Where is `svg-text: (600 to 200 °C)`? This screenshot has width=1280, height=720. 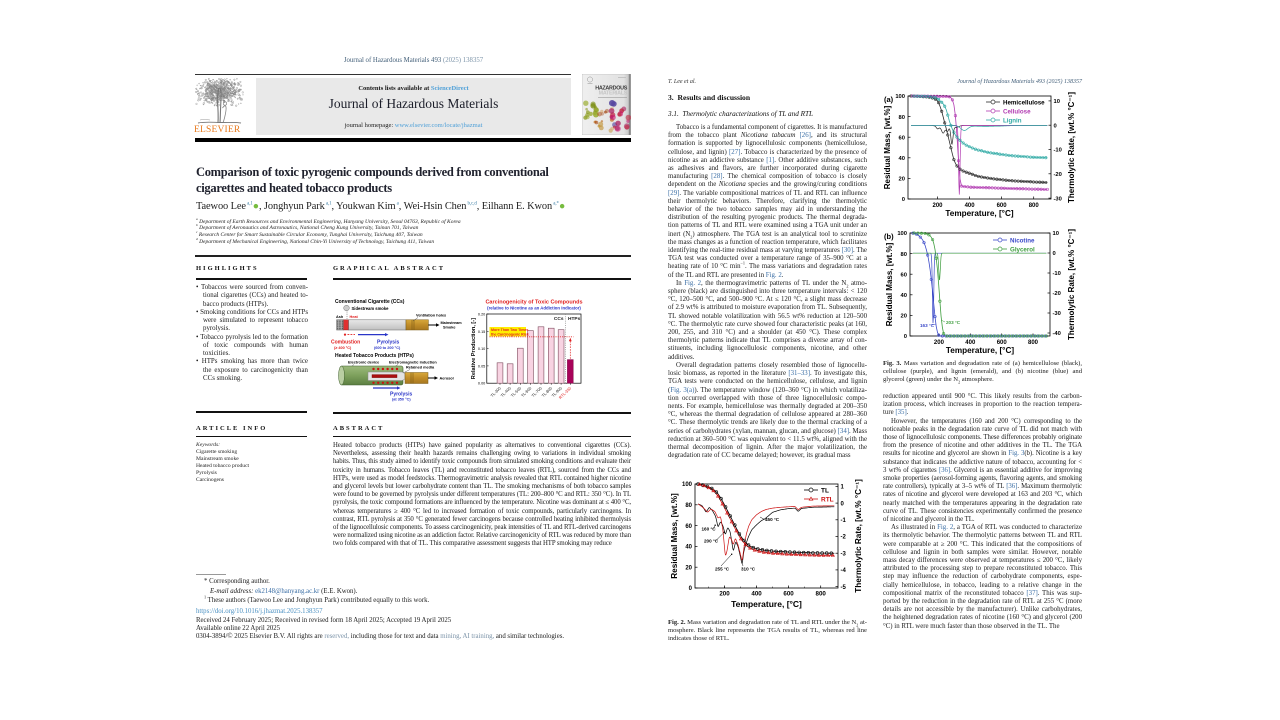 svg-text: (600 to 200 °C) is located at coordinates (387, 348).